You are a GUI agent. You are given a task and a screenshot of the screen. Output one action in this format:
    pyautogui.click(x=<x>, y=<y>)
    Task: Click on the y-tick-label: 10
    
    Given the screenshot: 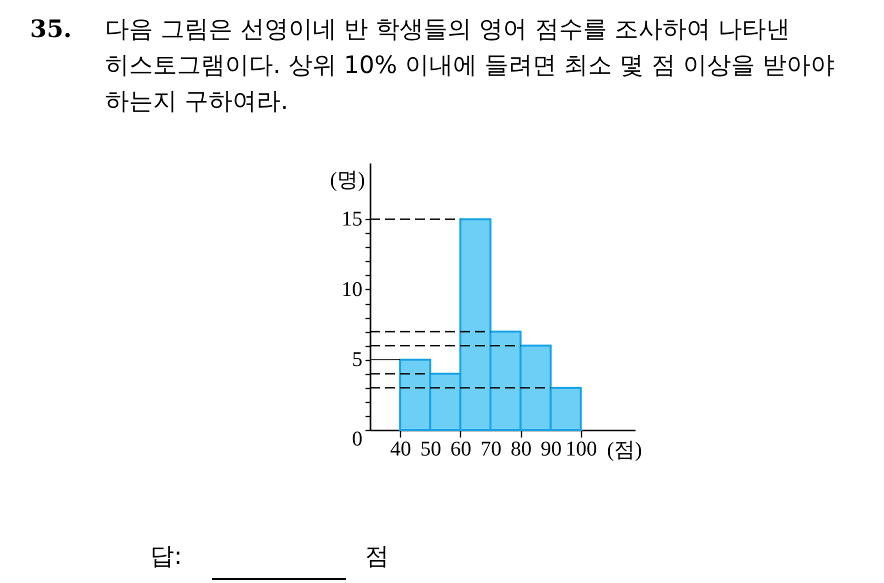 What is the action you would take?
    pyautogui.click(x=352, y=288)
    